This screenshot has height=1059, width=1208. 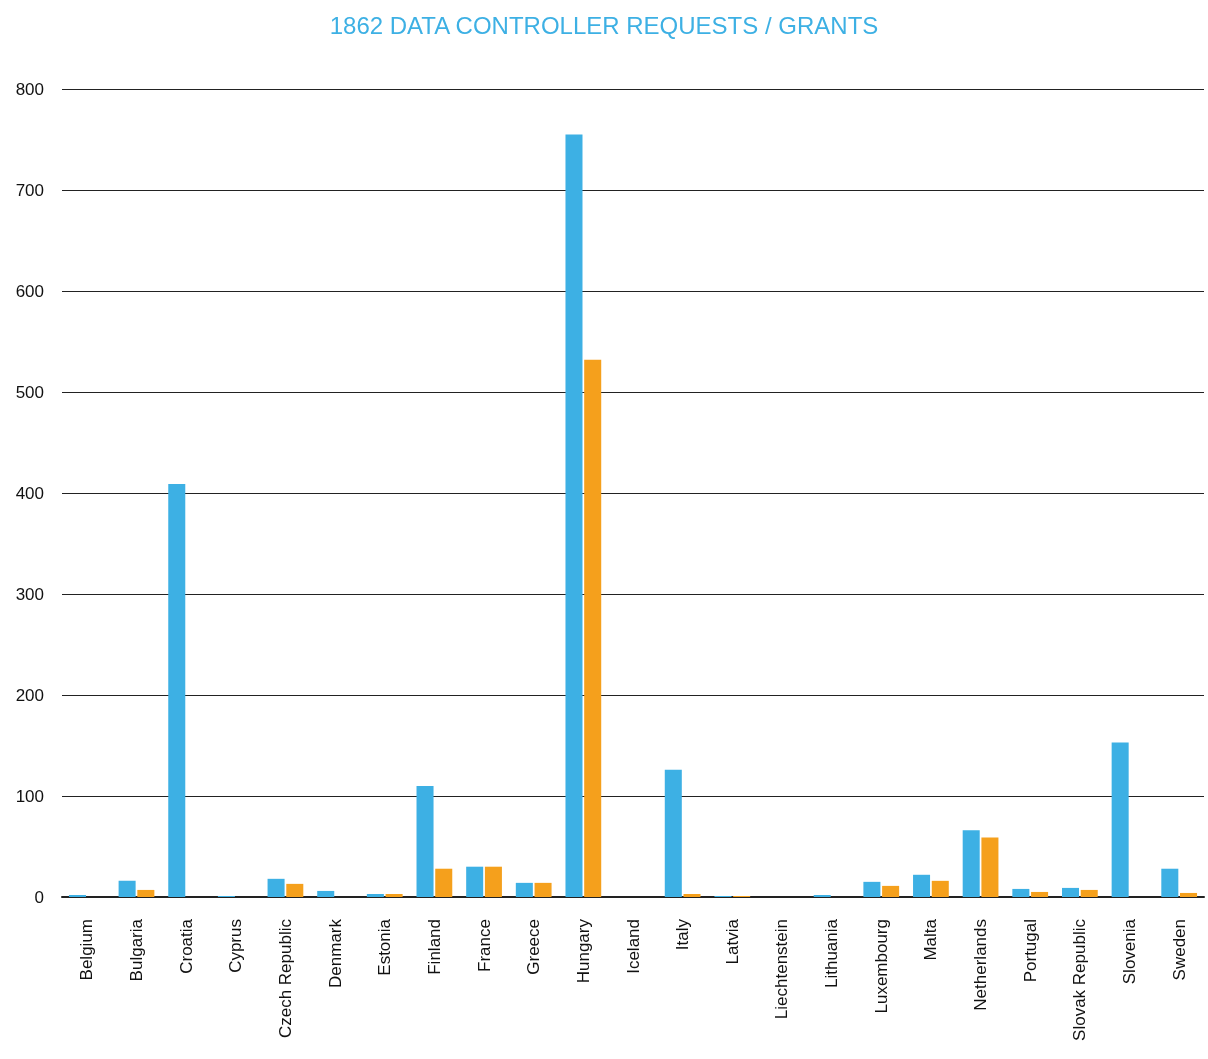 What do you see at coordinates (29, 796) in the screenshot?
I see `y-tick-label: 100` at bounding box center [29, 796].